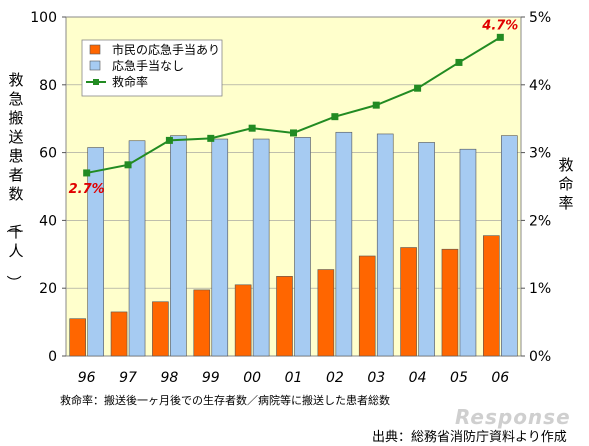  I want to click on y-tick-label: 80, so click(48, 86).